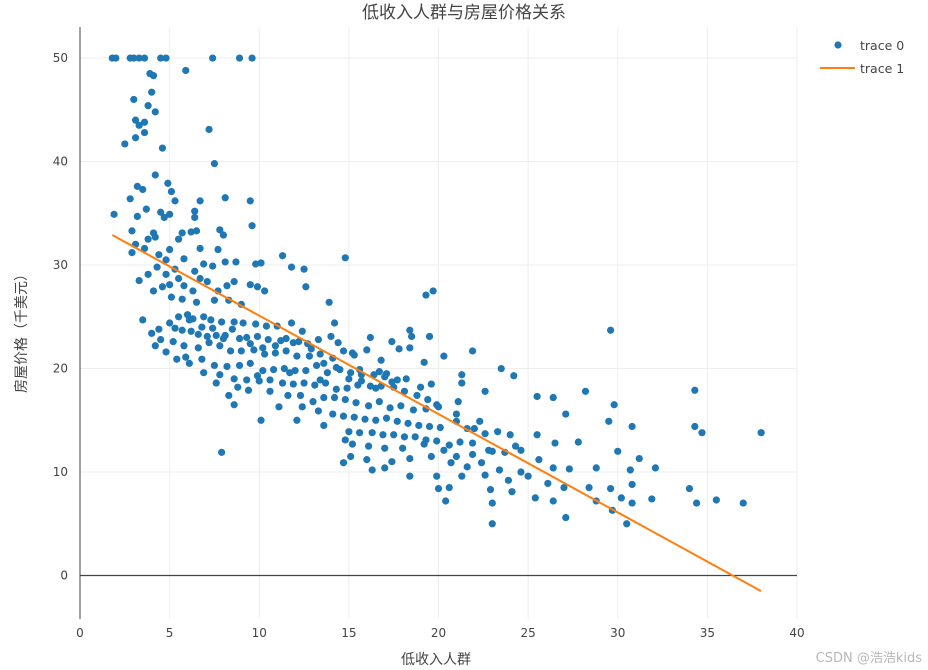  Describe the element at coordinates (60, 472) in the screenshot. I see `y-tick-label: 10` at that location.